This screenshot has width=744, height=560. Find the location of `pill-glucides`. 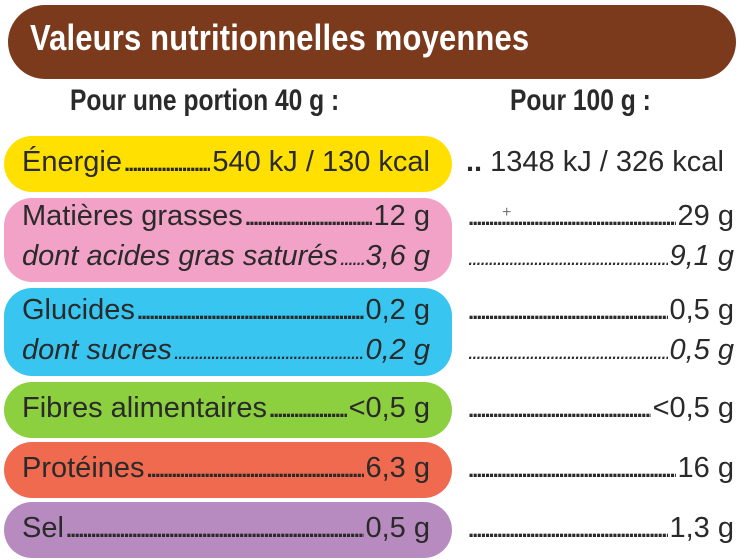

pill-glucides is located at coordinates (228, 332).